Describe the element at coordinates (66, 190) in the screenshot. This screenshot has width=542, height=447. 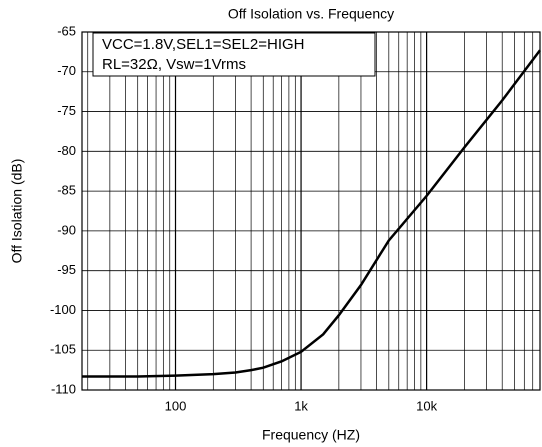
I see `y-tick-label: -85` at that location.